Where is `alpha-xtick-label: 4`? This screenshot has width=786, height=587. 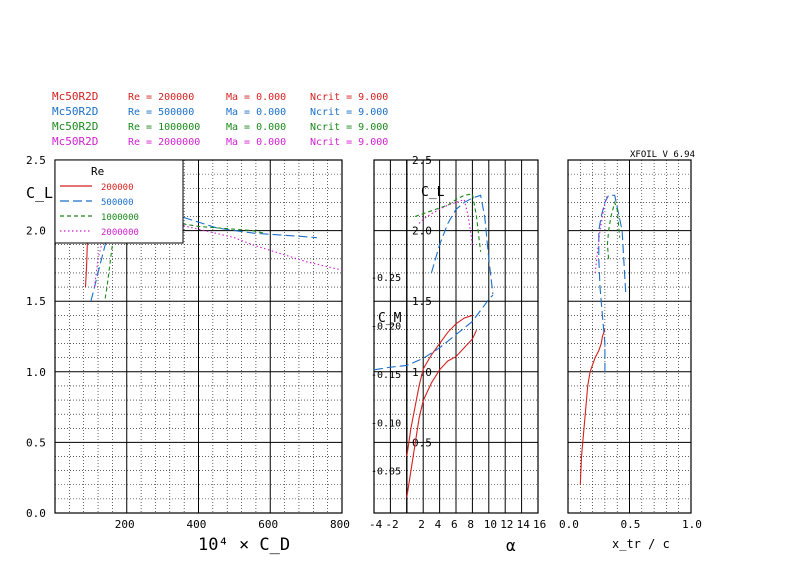 alpha-xtick-label: 4 is located at coordinates (438, 524).